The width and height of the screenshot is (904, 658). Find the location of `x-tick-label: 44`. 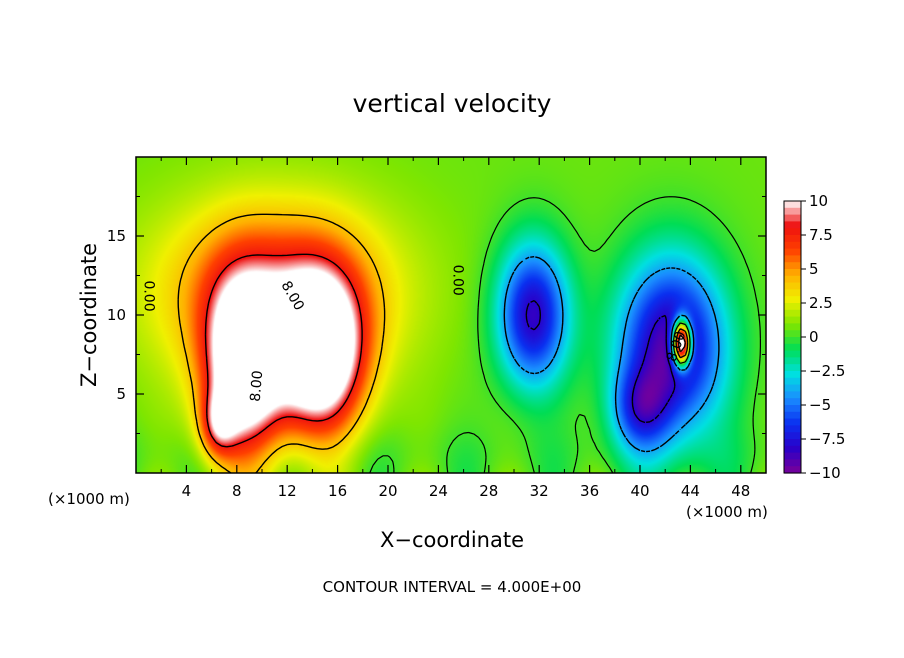

x-tick-label: 44 is located at coordinates (690, 491).